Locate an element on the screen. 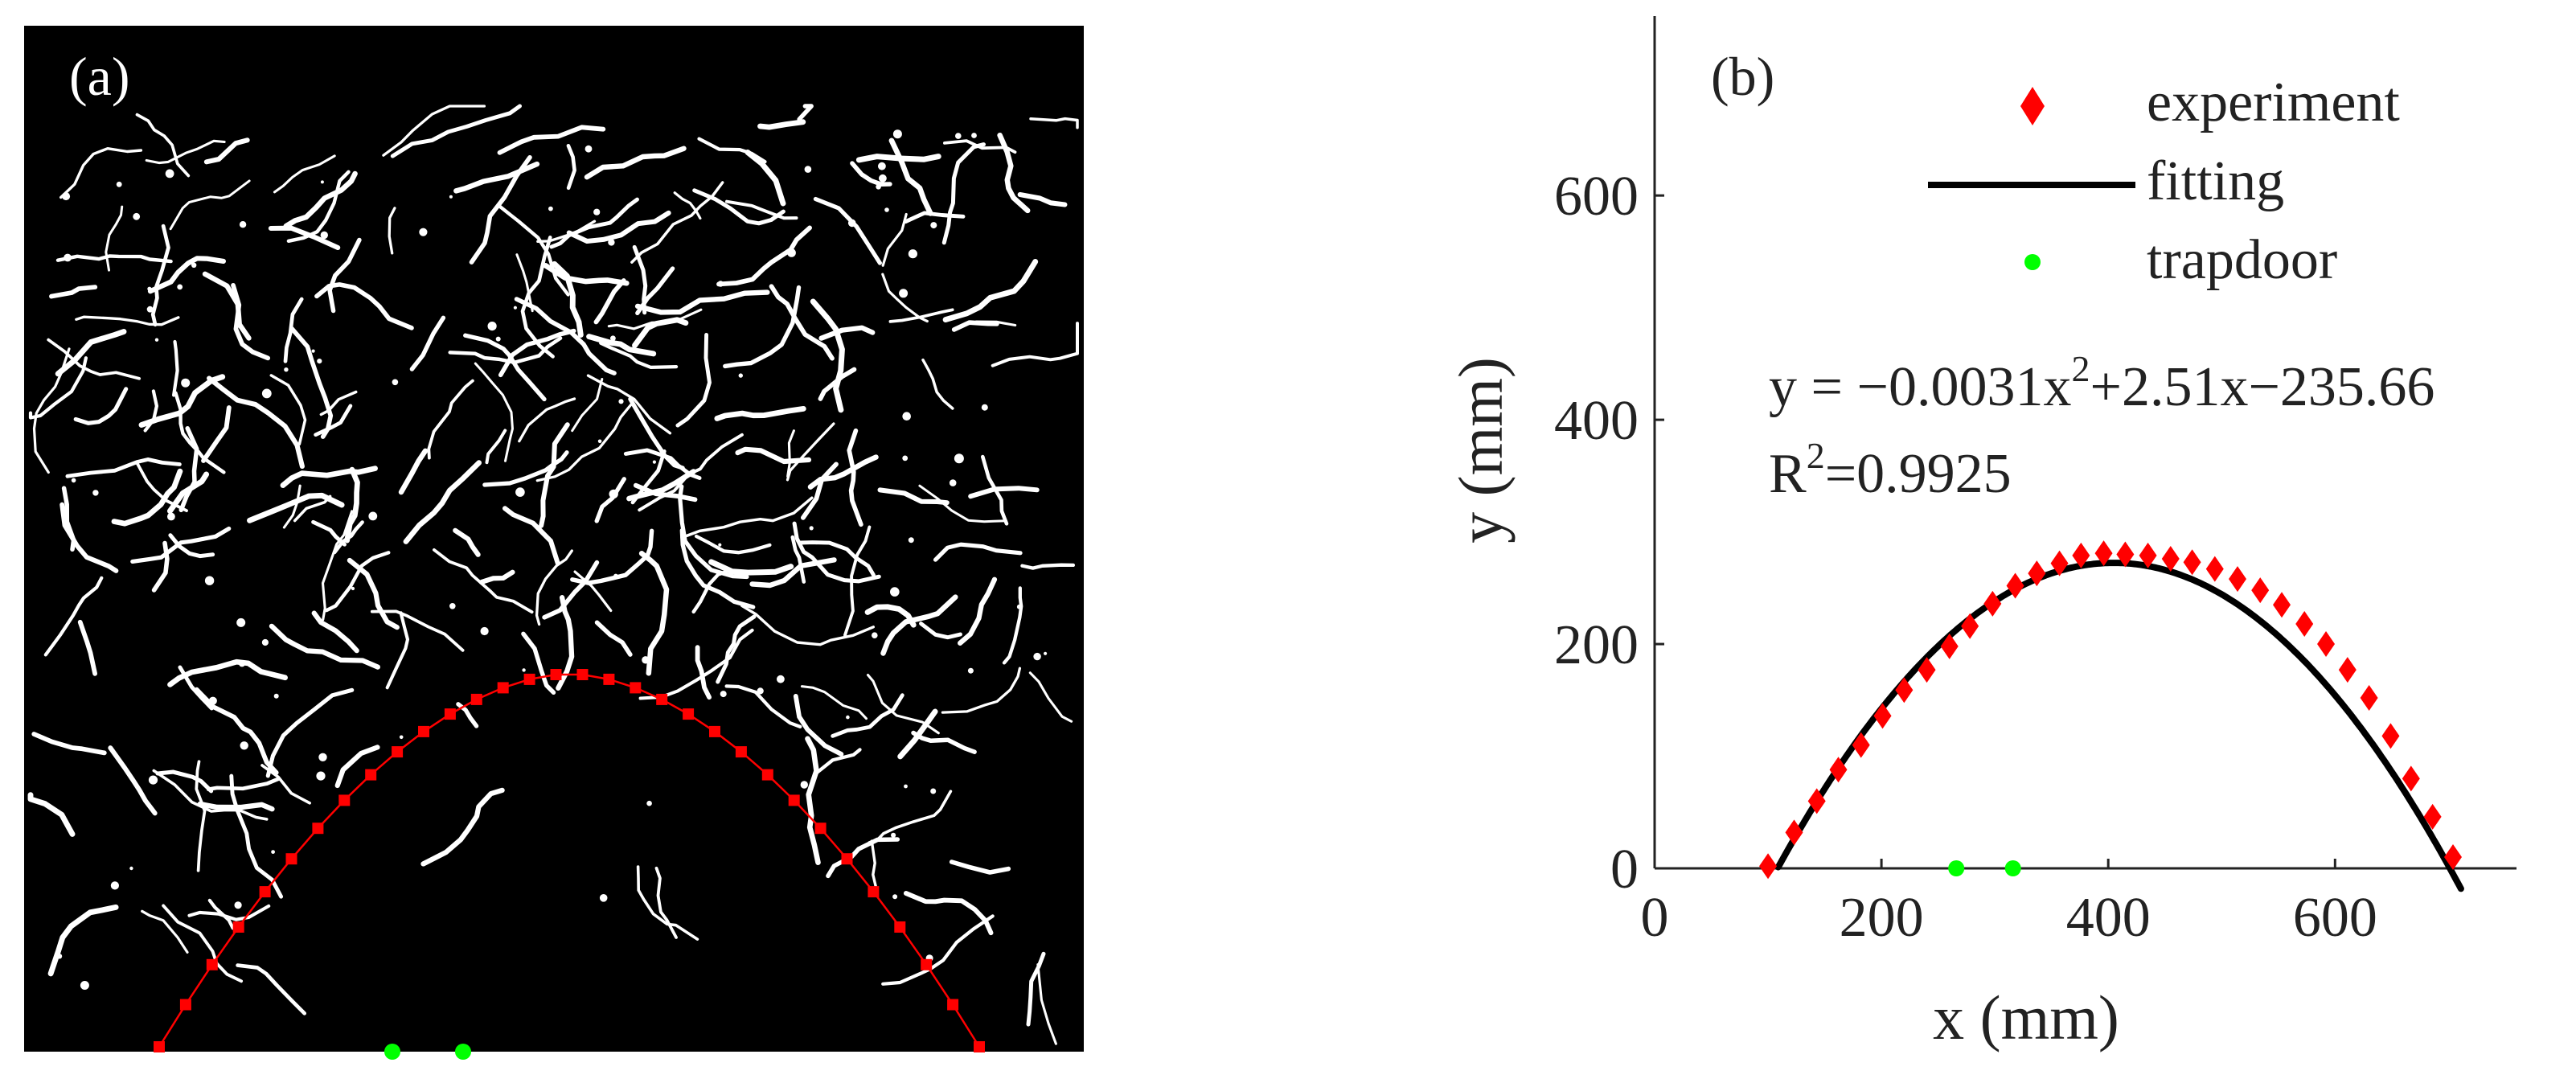 This screenshot has height=1079, width=2576. y-tick-label: 400 is located at coordinates (1597, 421).